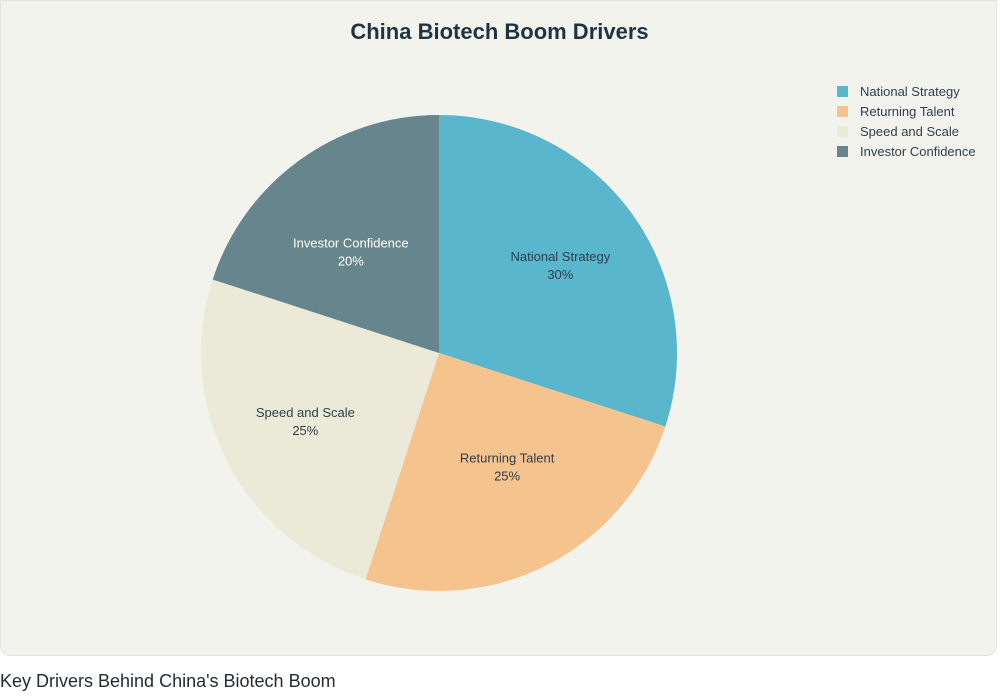 Image resolution: width=1000 pixels, height=696 pixels. I want to click on pie-slice-national-strategy, so click(558, 271).